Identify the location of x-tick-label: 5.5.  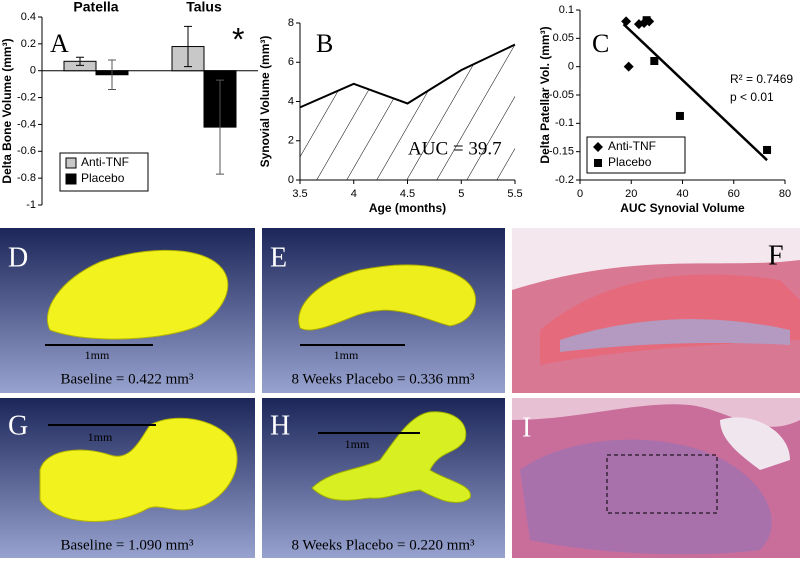
(514, 194).